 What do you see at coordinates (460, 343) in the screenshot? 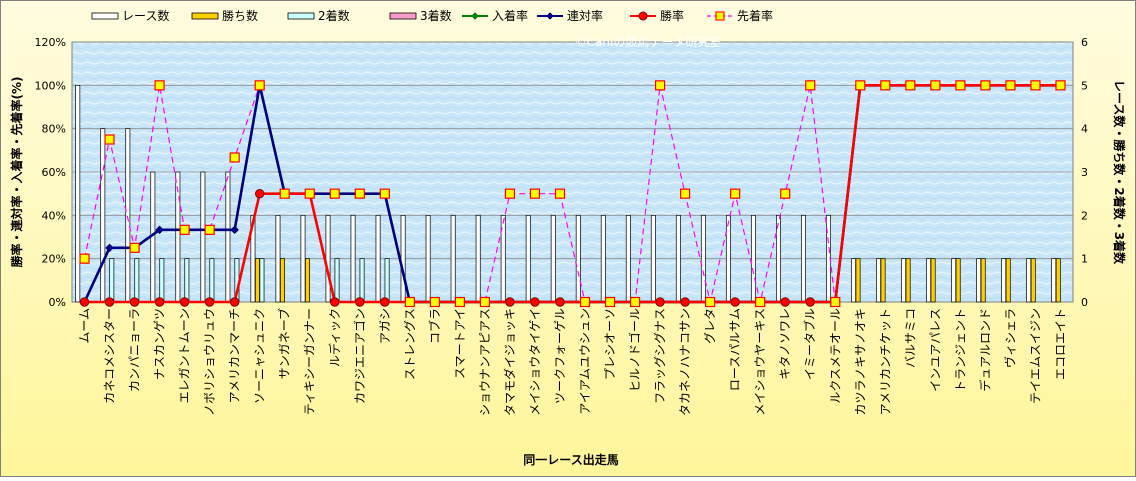
I see `category-label: スマートアイ` at bounding box center [460, 343].